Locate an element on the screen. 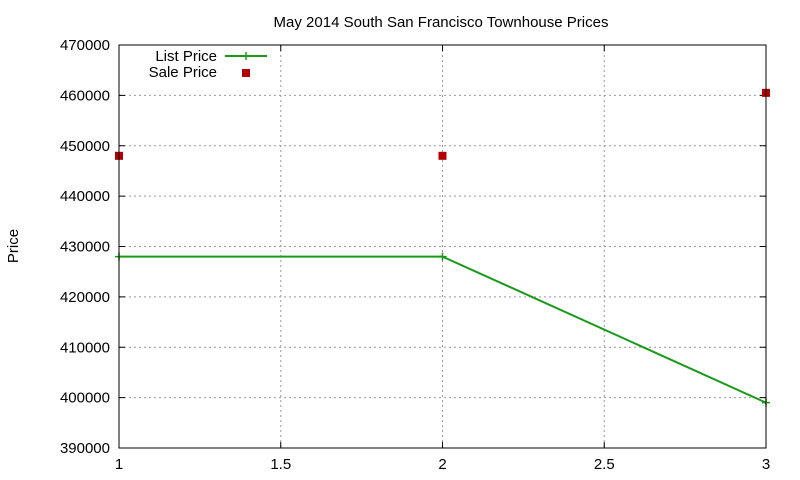  y-tick-label: 400000 is located at coordinates (85, 398).